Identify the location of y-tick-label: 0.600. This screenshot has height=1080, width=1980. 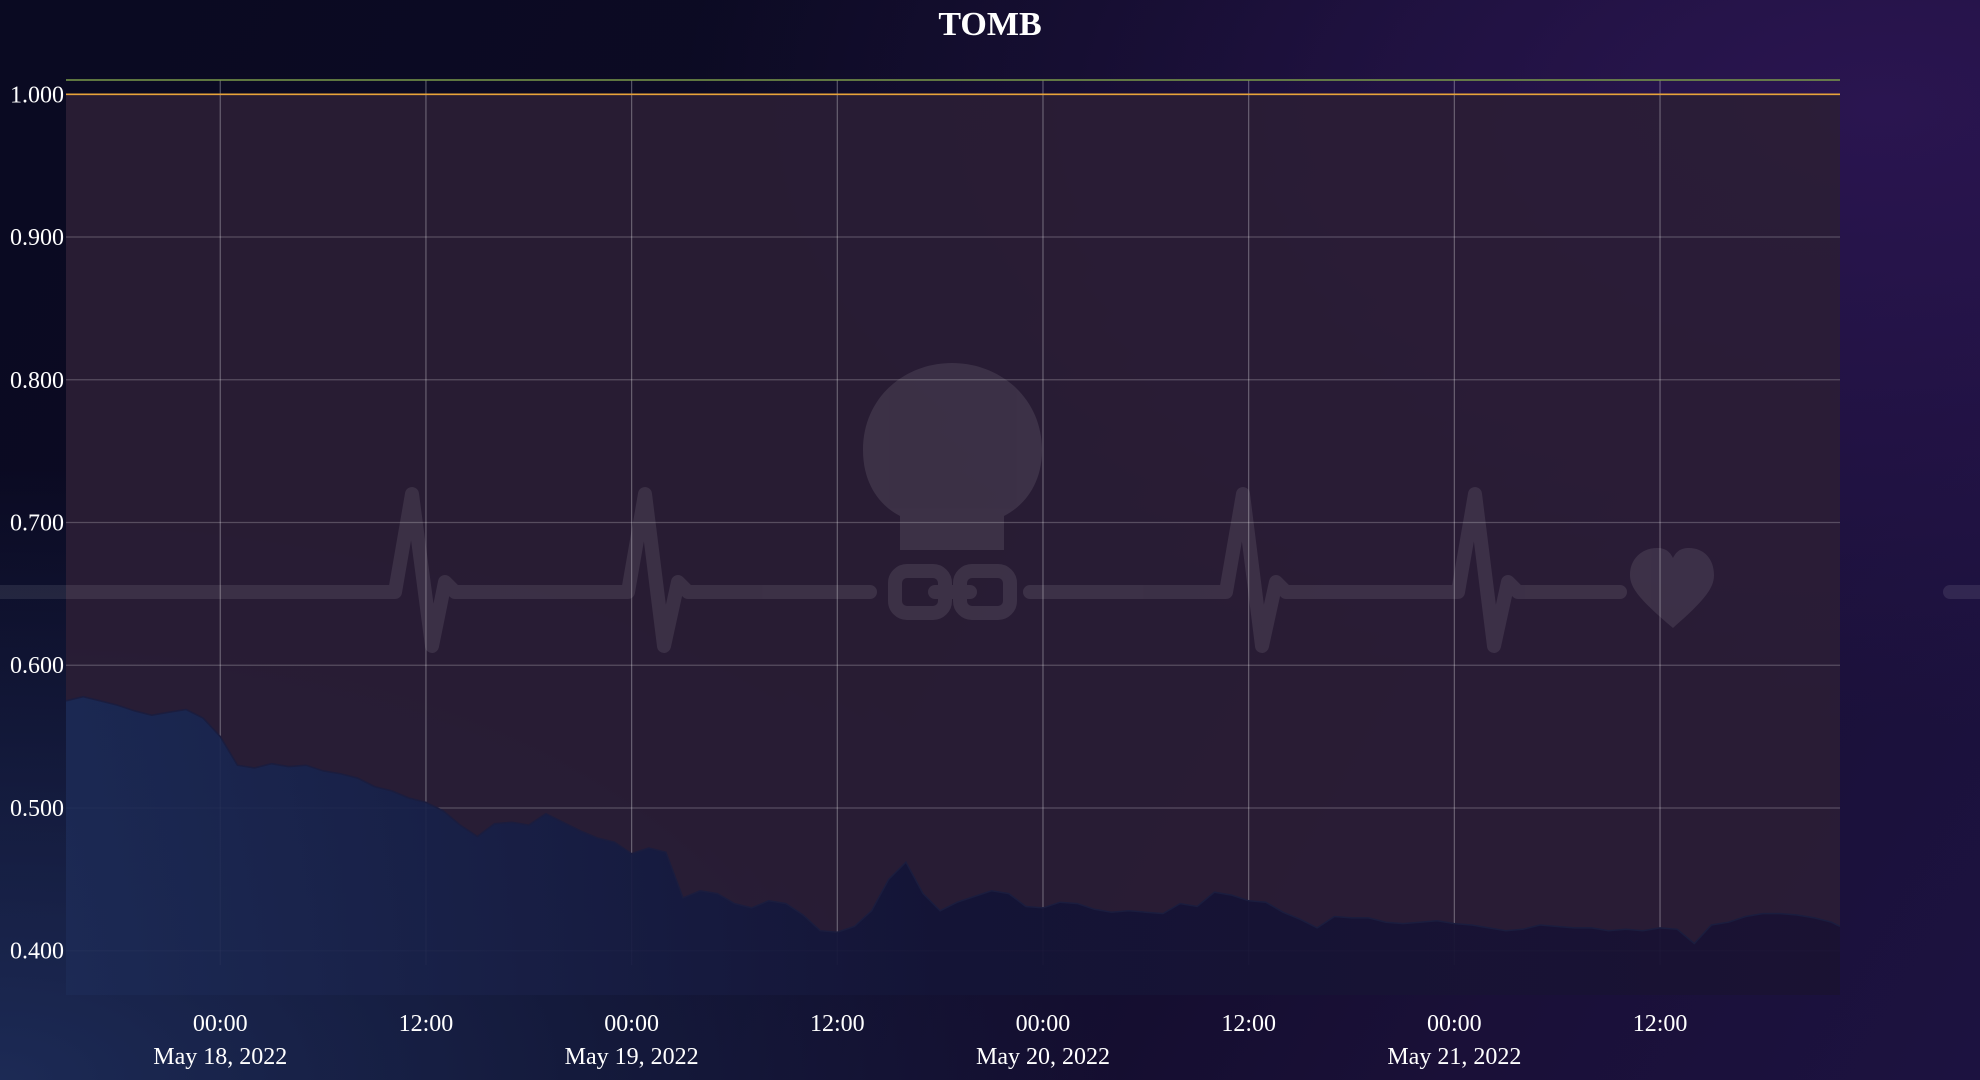
(37, 666).